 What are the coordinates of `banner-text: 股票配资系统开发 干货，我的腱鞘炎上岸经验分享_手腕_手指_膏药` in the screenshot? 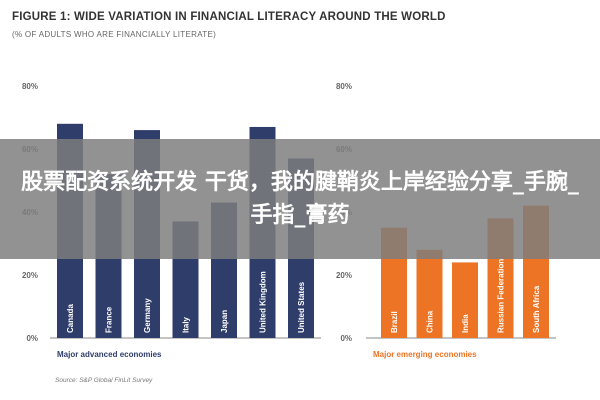 It's located at (300, 199).